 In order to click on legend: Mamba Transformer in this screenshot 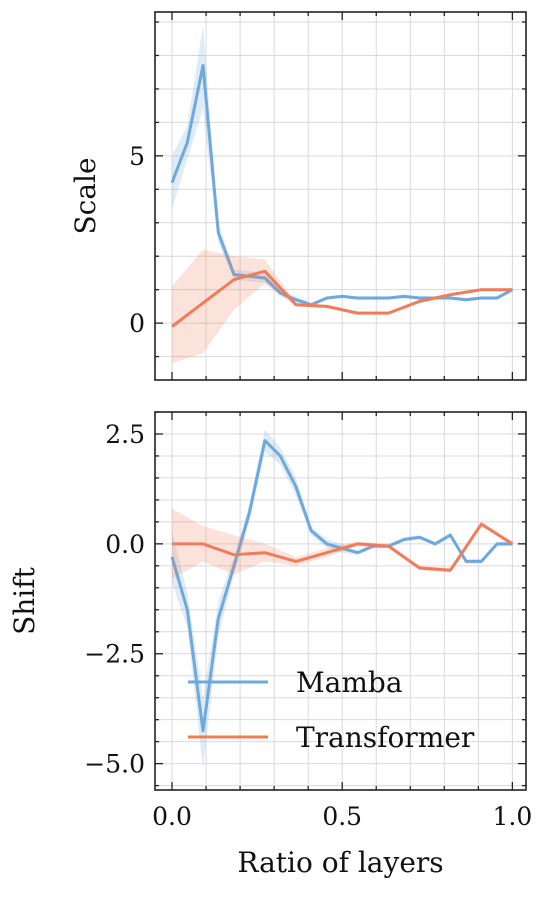, I will do `click(331, 710)`.